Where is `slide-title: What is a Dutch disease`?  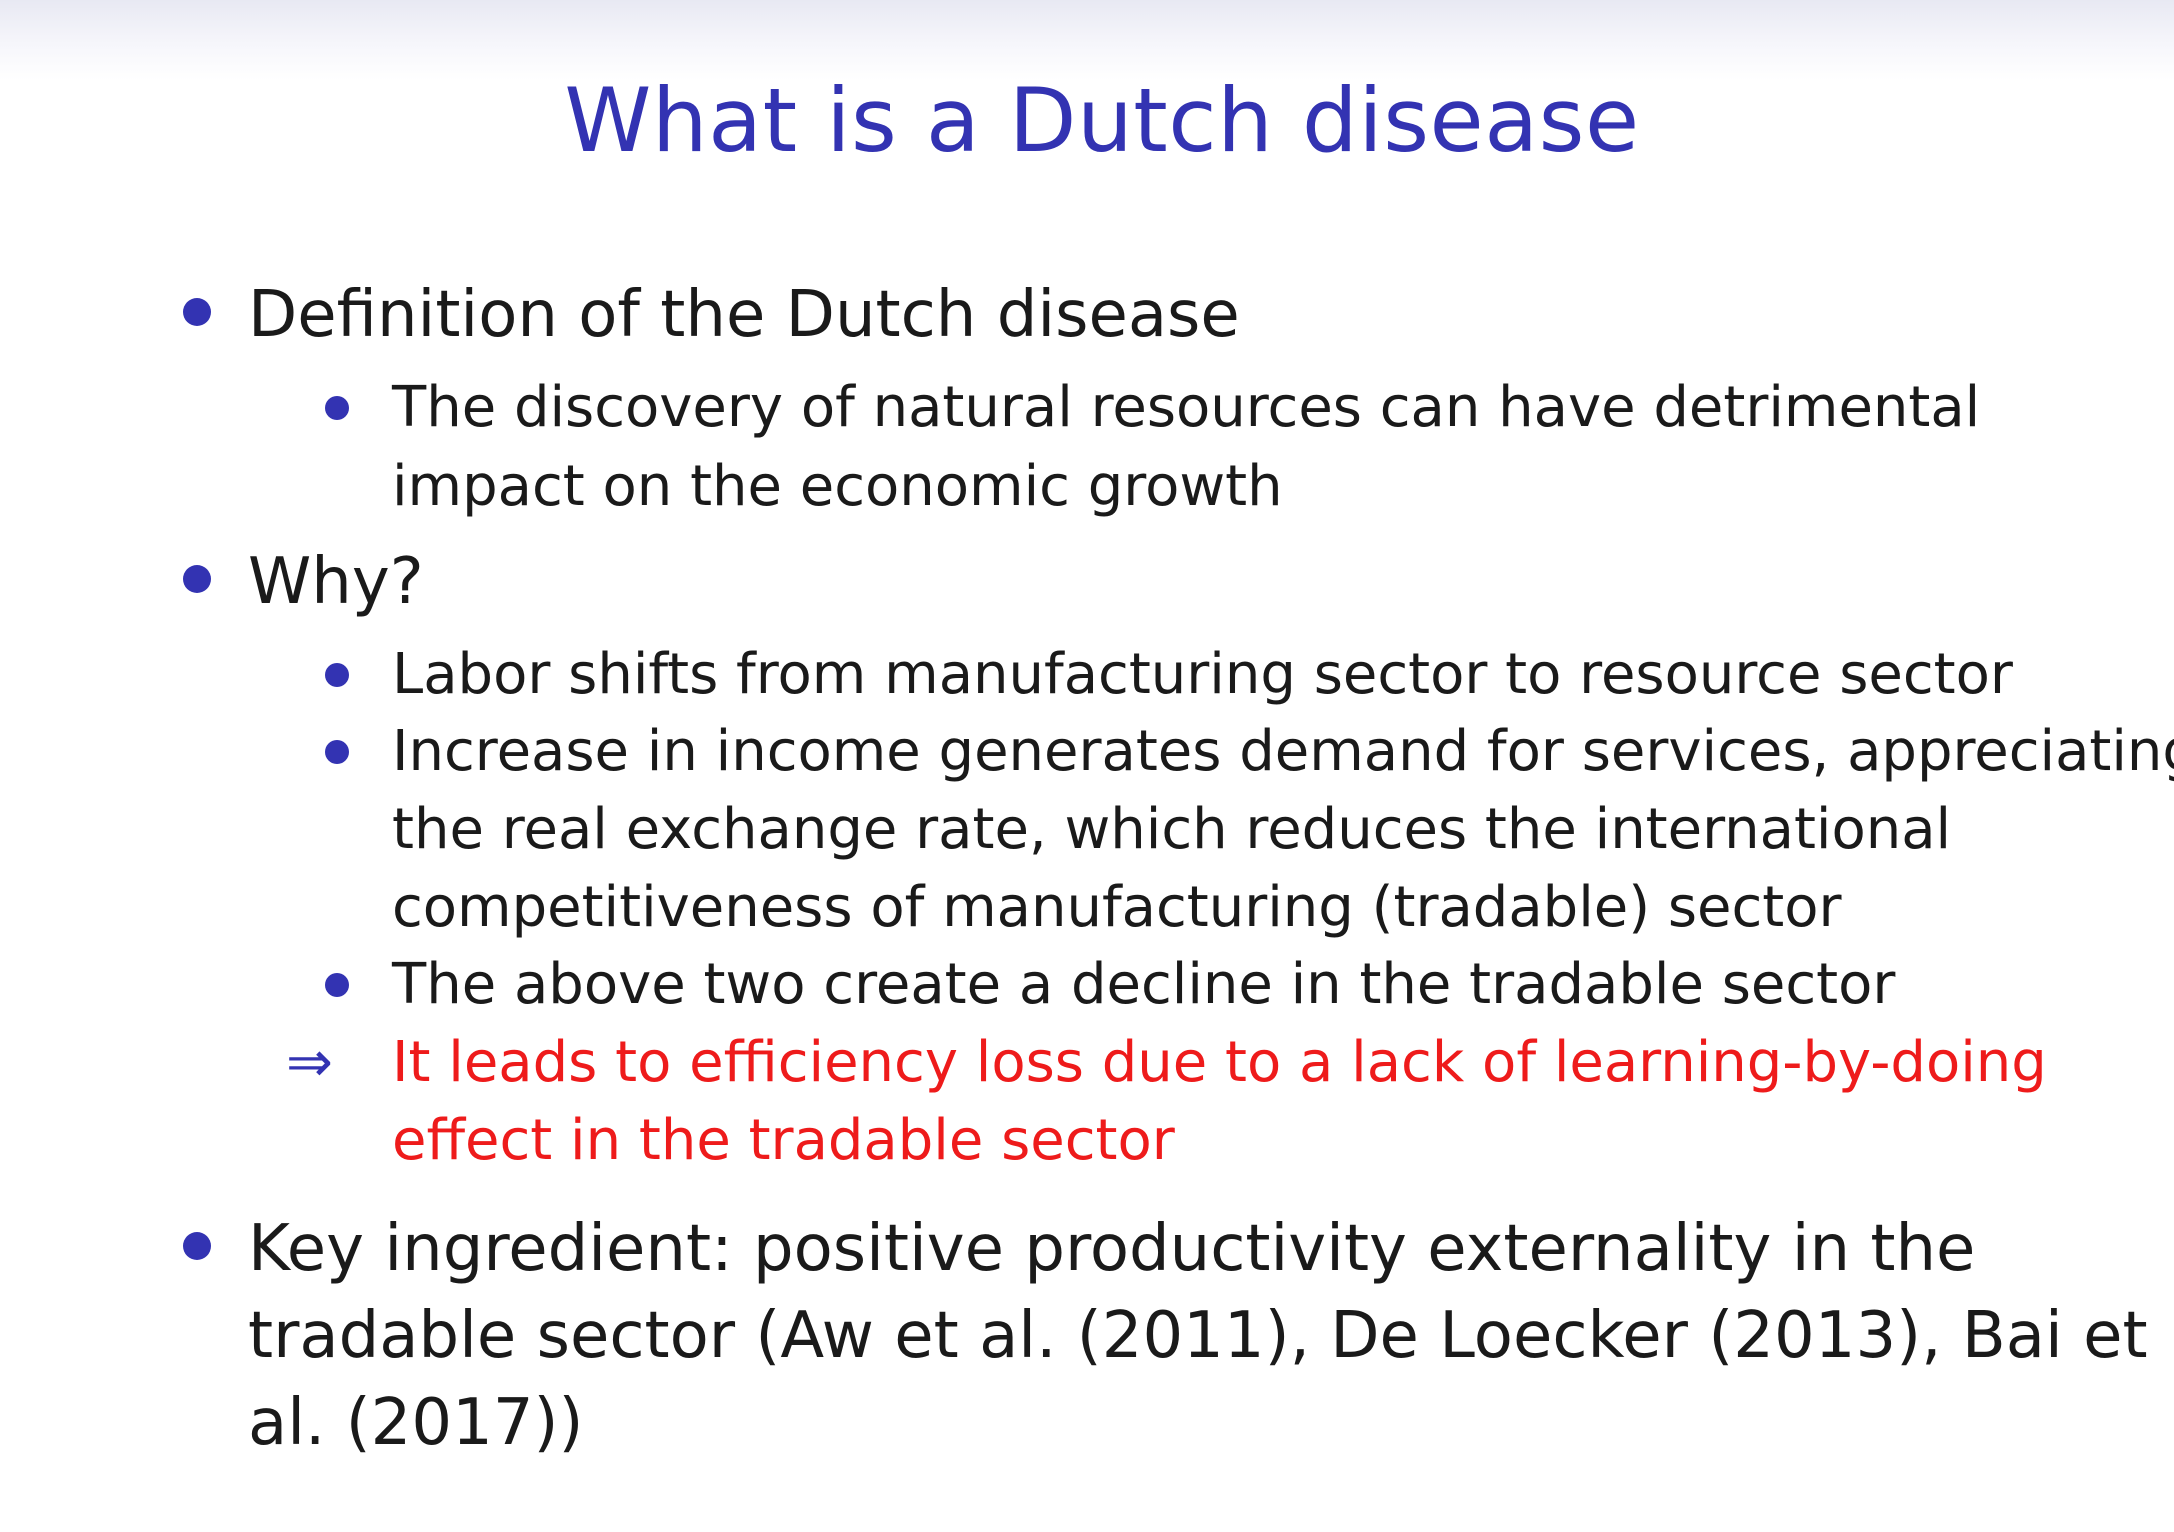
slide-title: What is a Dutch disease is located at coordinates (1102, 120).